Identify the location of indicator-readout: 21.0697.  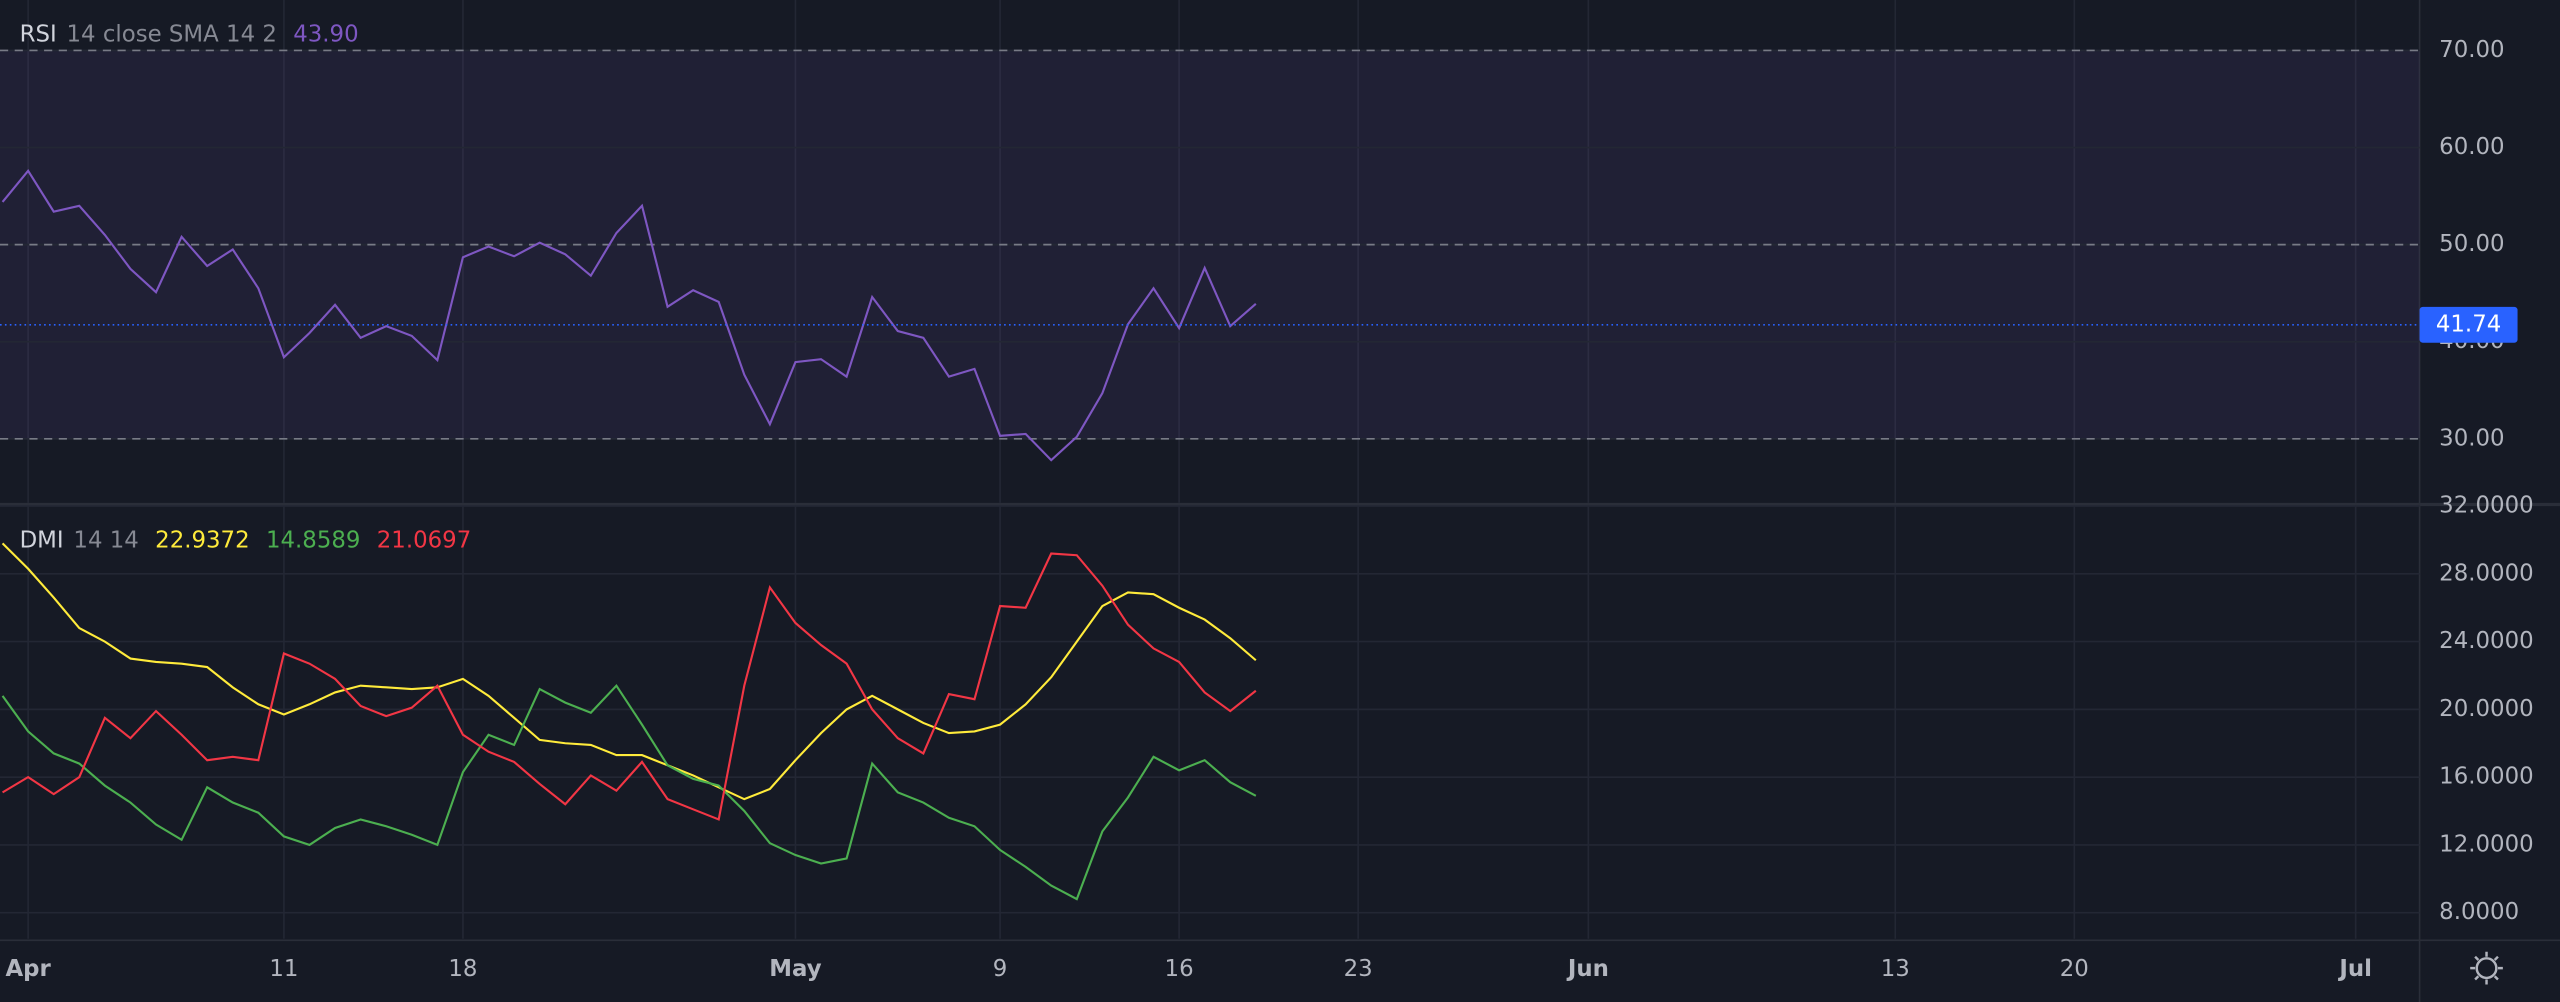
(424, 540).